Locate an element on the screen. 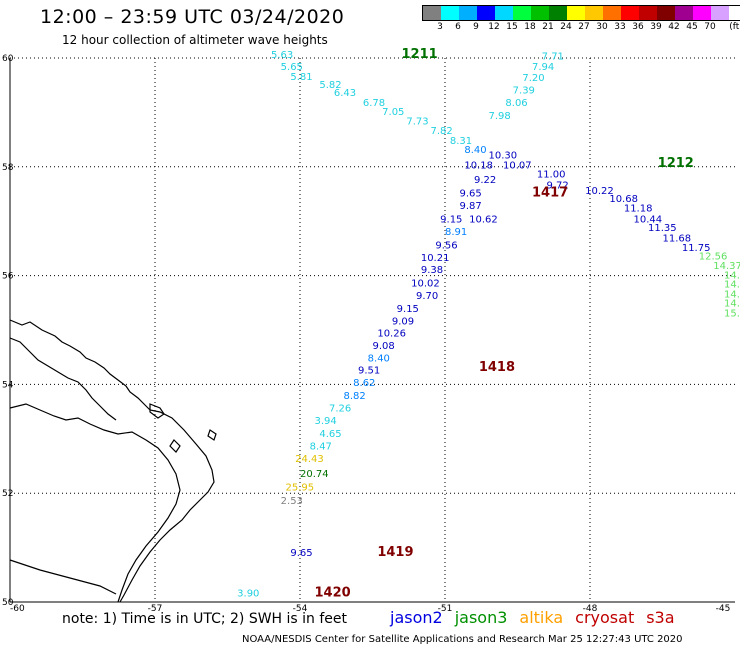 The width and height of the screenshot is (740, 650). pass-id-label: 1211 is located at coordinates (420, 54).